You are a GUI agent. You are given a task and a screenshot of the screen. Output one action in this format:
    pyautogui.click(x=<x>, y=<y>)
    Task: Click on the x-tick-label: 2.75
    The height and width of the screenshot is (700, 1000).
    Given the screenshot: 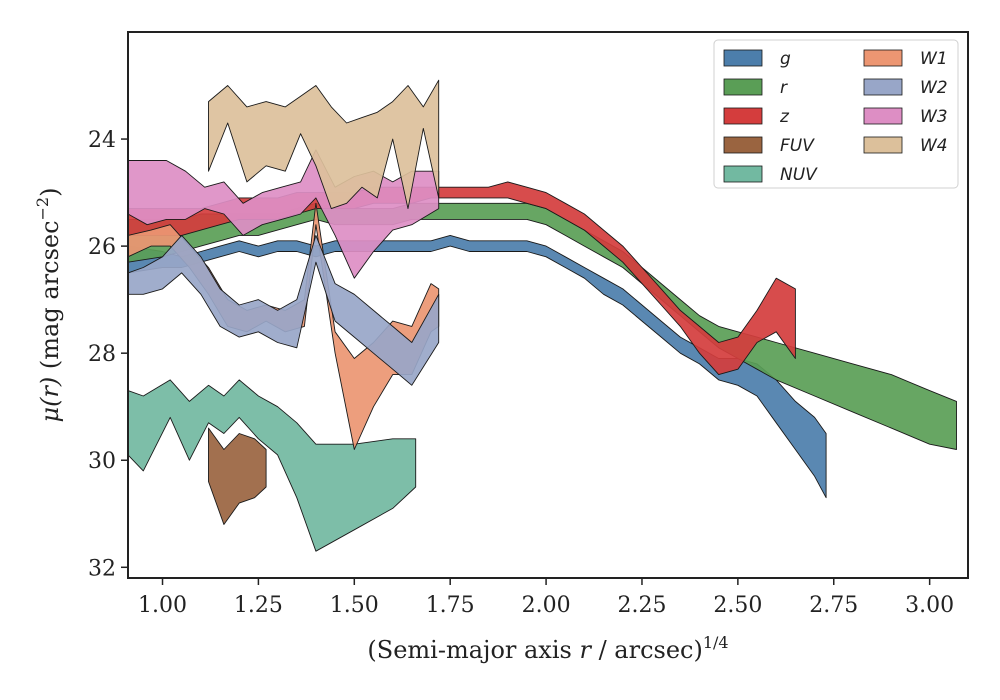 What is the action you would take?
    pyautogui.click(x=833, y=605)
    